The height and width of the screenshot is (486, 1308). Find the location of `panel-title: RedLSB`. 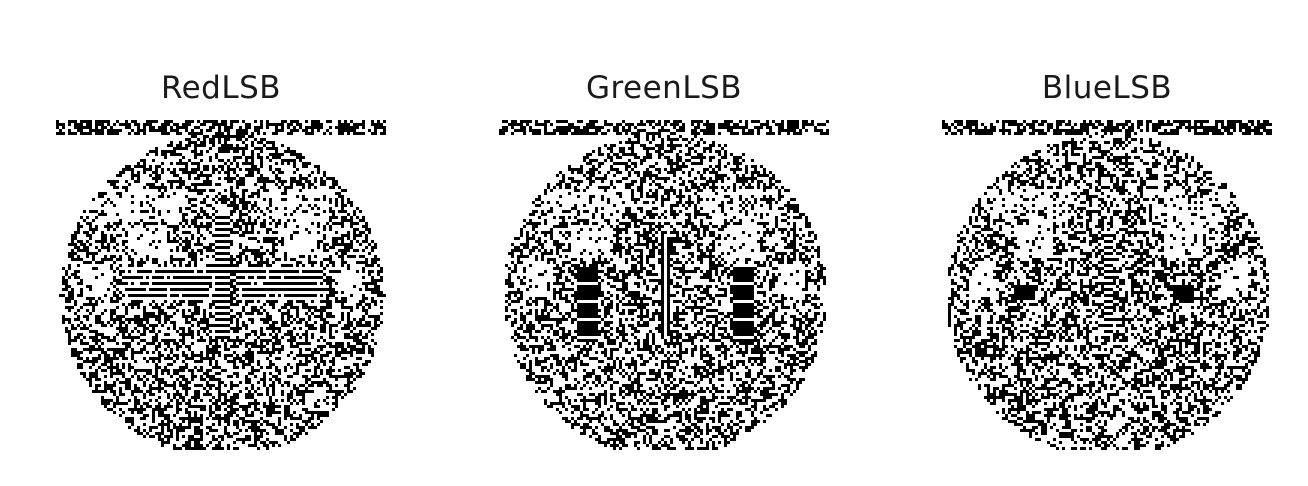

panel-title: RedLSB is located at coordinates (221, 88).